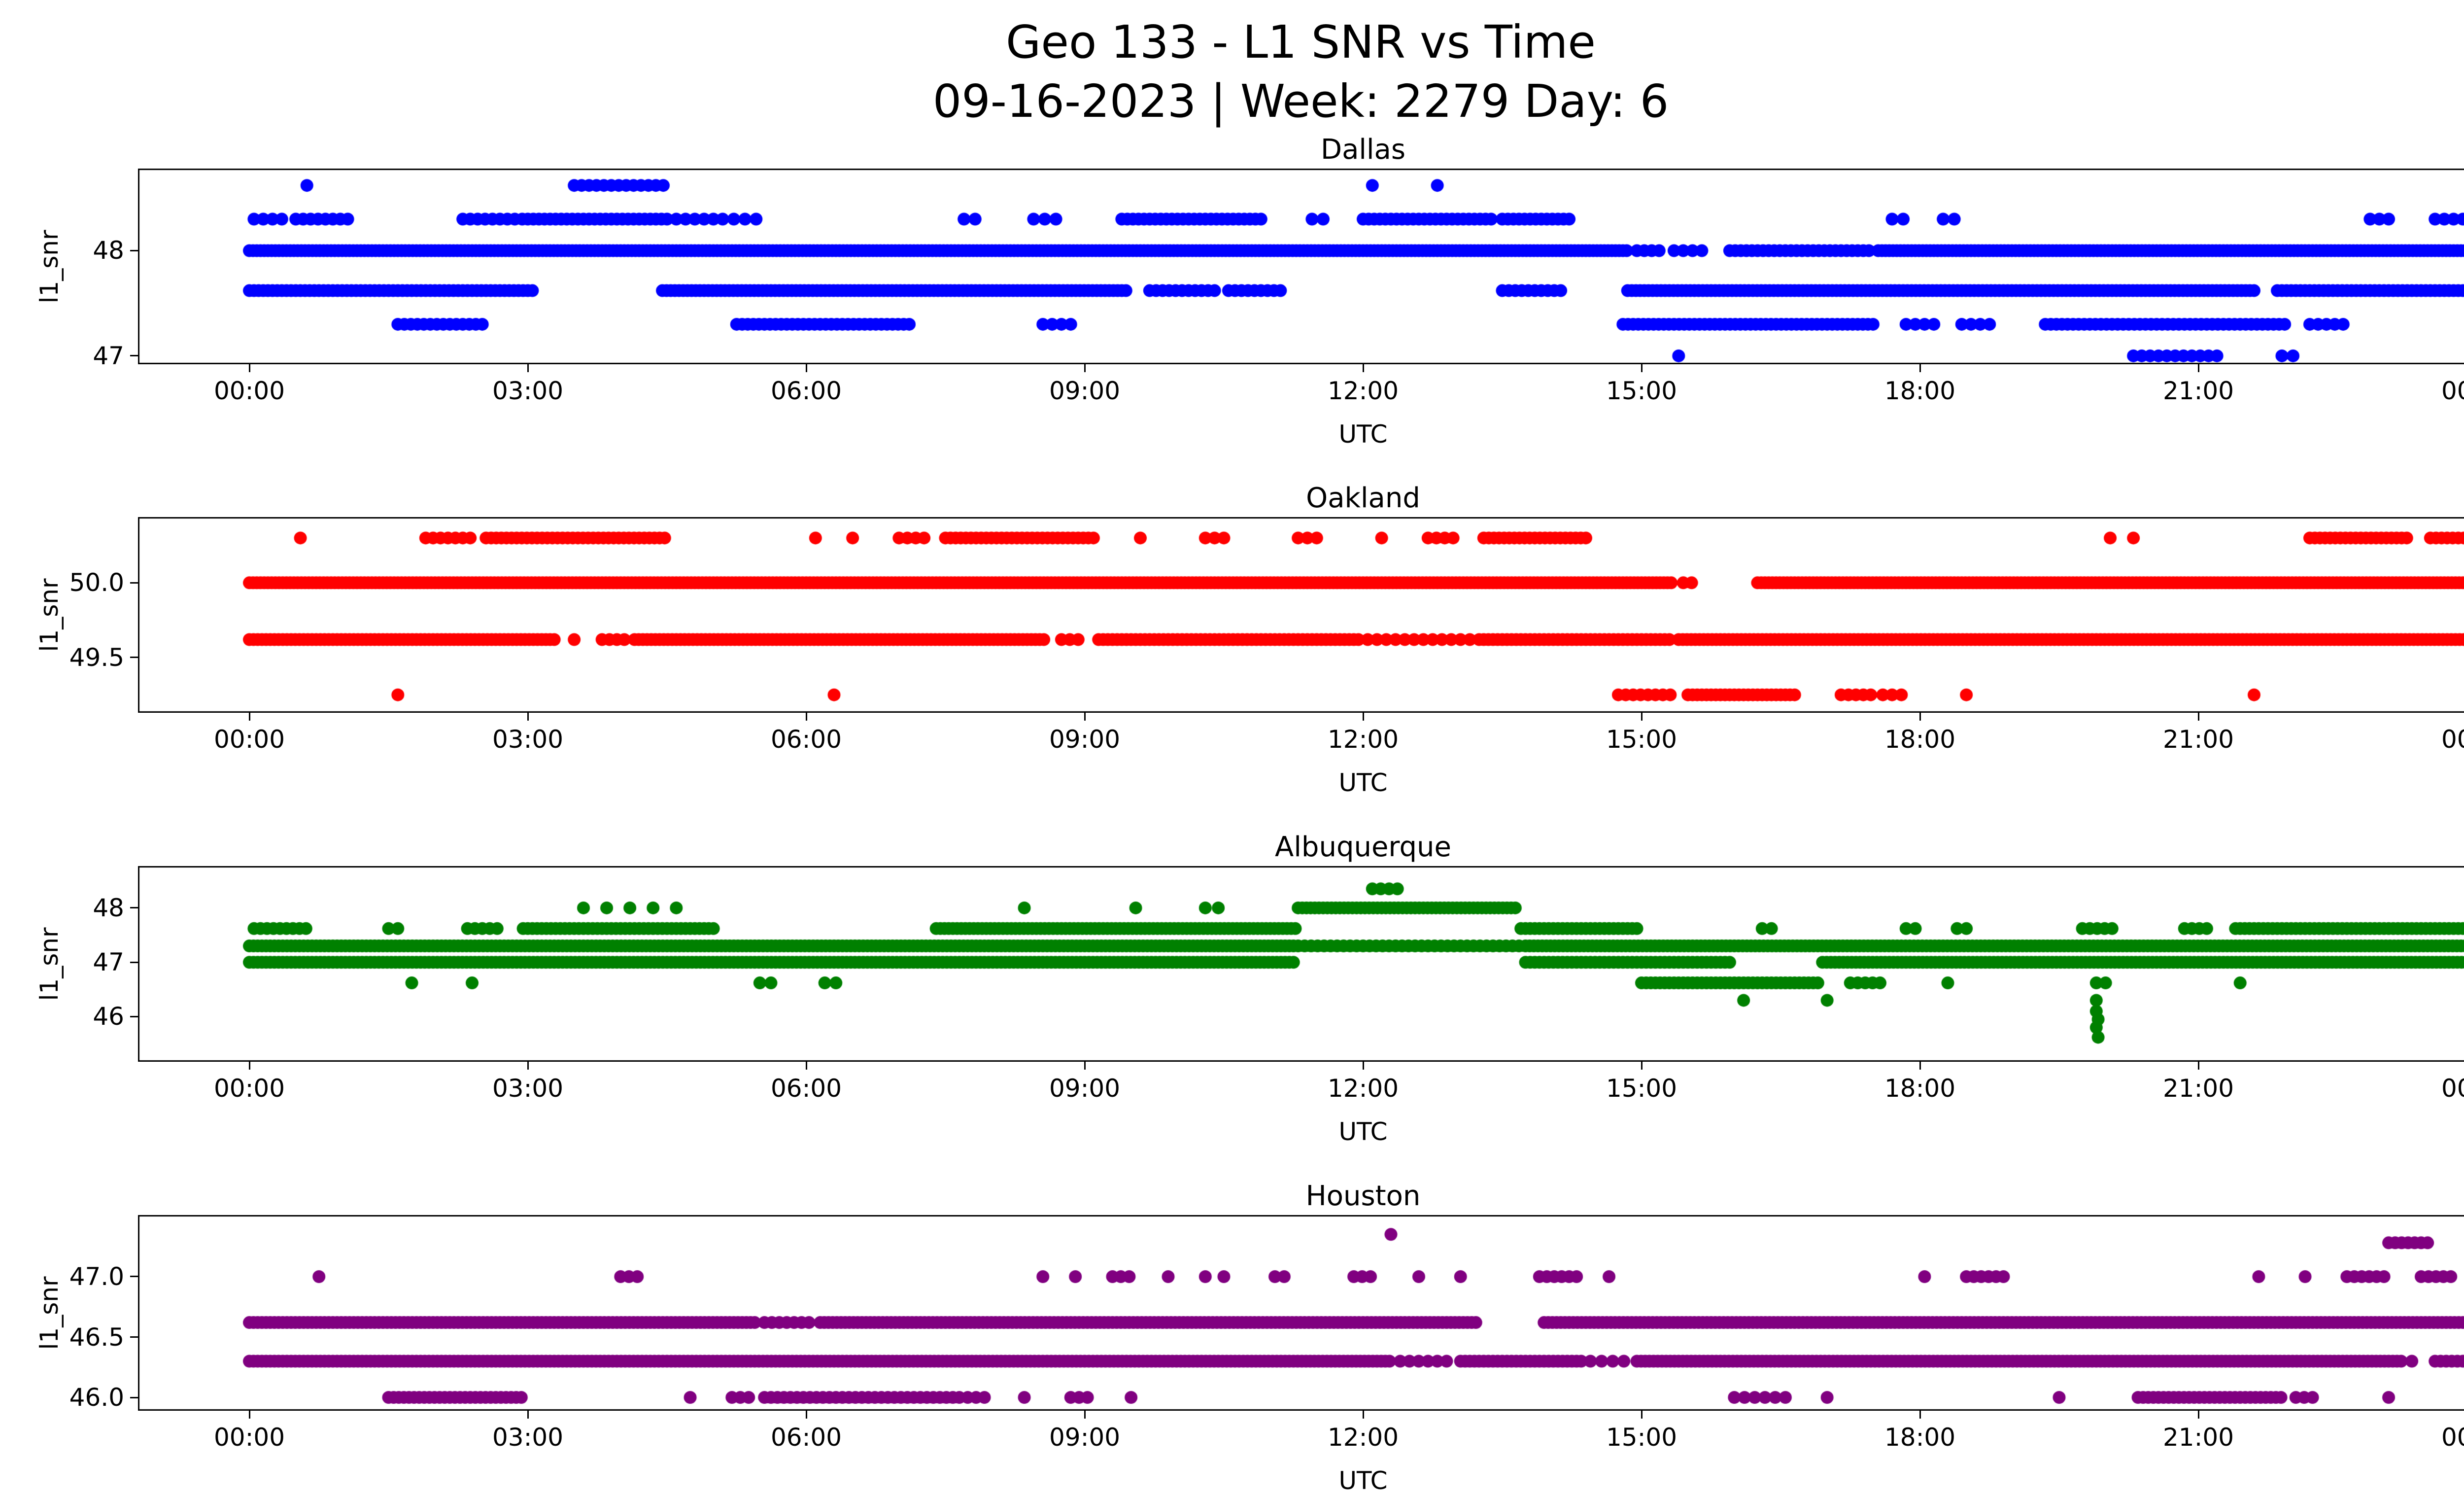  Describe the element at coordinates (1363, 1437) in the screenshot. I see `x-tick-label-houston: 12:00` at that location.